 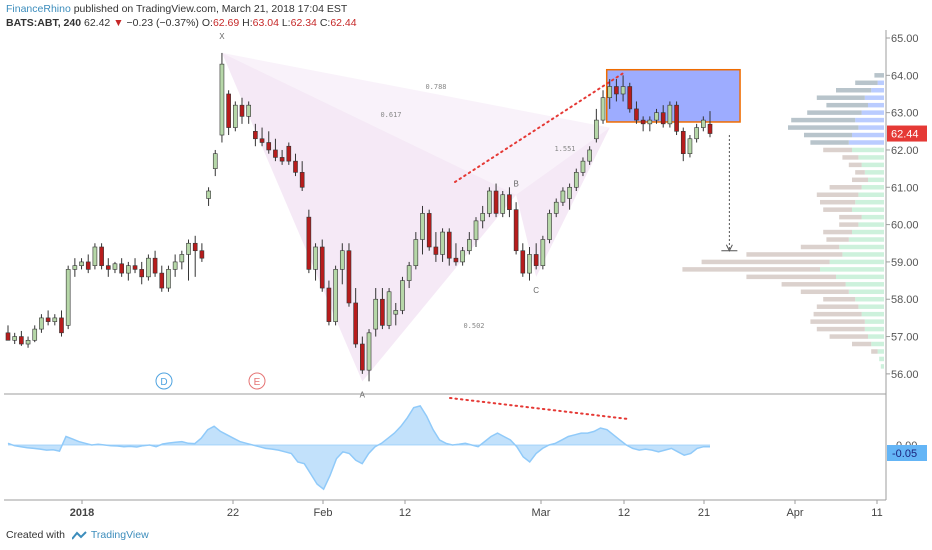 What do you see at coordinates (226, 23) in the screenshot?
I see `open-value: 62.69` at bounding box center [226, 23].